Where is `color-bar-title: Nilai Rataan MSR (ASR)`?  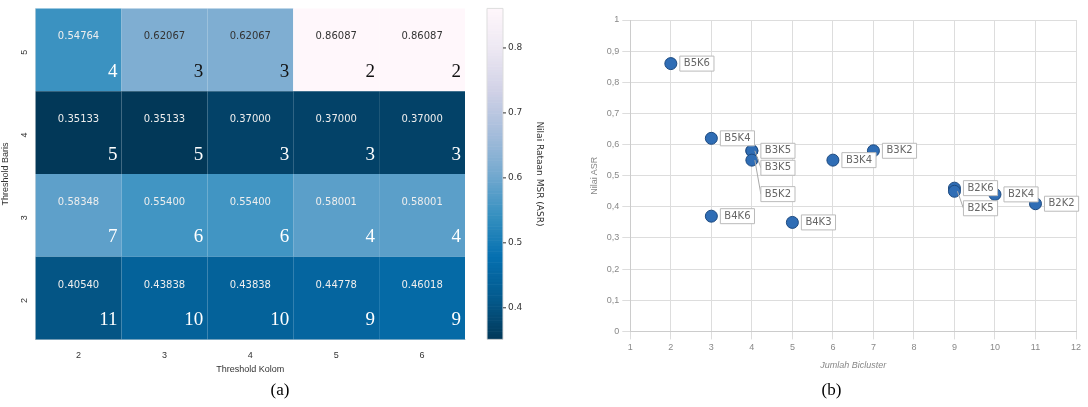 color-bar-title: Nilai Rataan MSR (ASR) is located at coordinates (539, 174).